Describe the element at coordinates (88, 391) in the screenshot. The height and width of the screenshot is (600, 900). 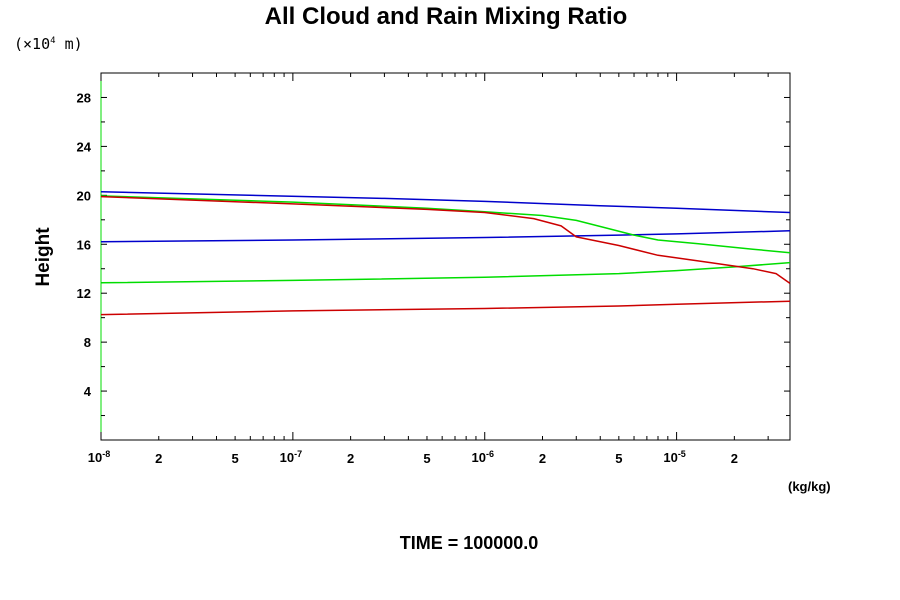
I see `y-tick-label: 4` at that location.